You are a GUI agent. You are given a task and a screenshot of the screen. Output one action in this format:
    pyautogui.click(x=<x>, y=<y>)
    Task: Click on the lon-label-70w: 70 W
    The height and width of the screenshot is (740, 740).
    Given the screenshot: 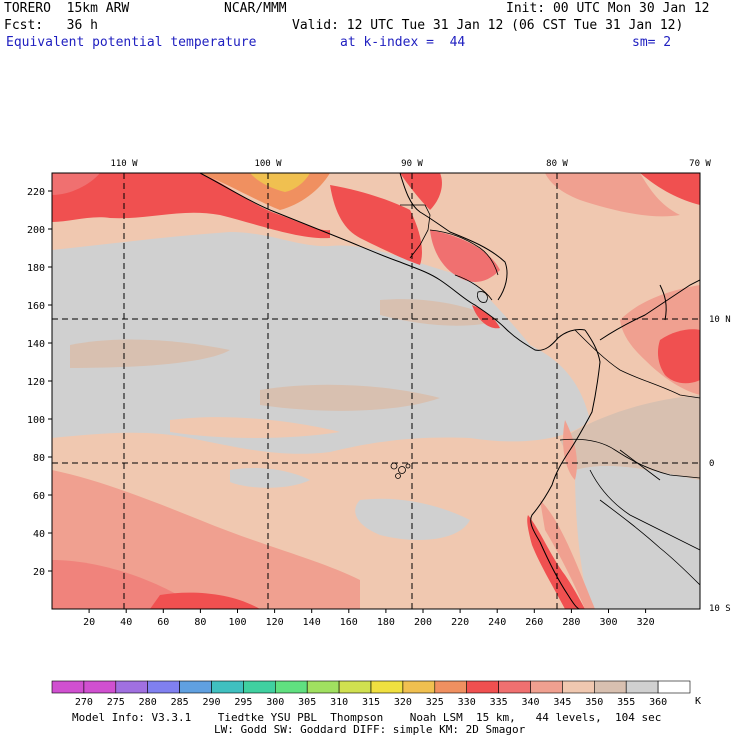 What is the action you would take?
    pyautogui.click(x=700, y=164)
    